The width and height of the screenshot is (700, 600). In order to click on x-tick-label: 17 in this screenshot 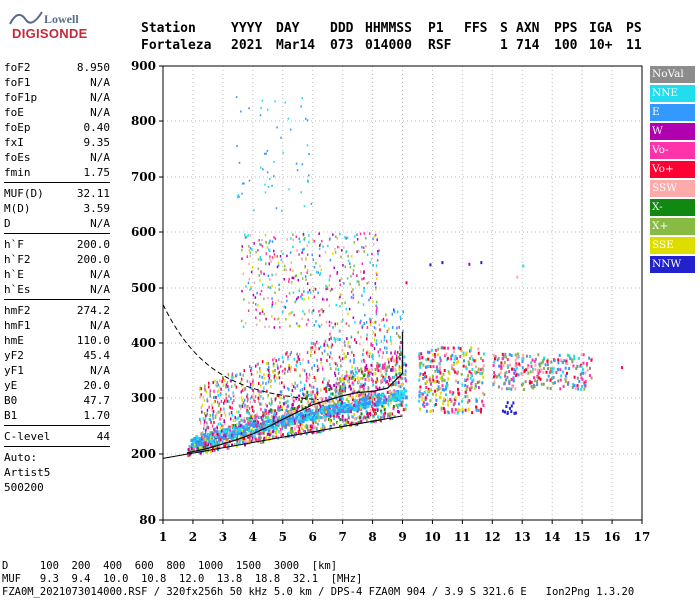, I will do `click(642, 537)`.